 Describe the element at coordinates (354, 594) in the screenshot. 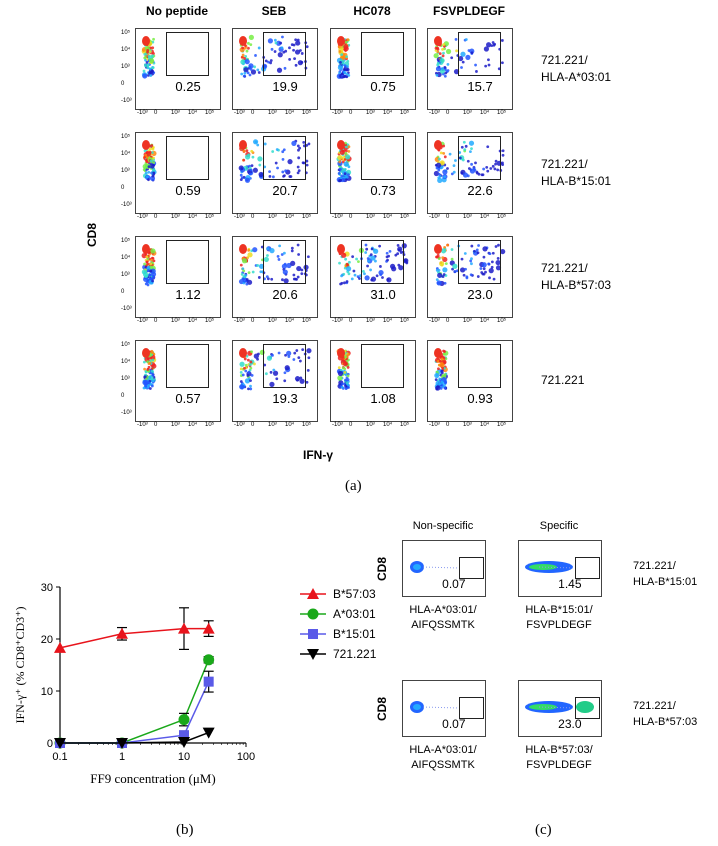

I see `legend-label: B*57:03` at that location.